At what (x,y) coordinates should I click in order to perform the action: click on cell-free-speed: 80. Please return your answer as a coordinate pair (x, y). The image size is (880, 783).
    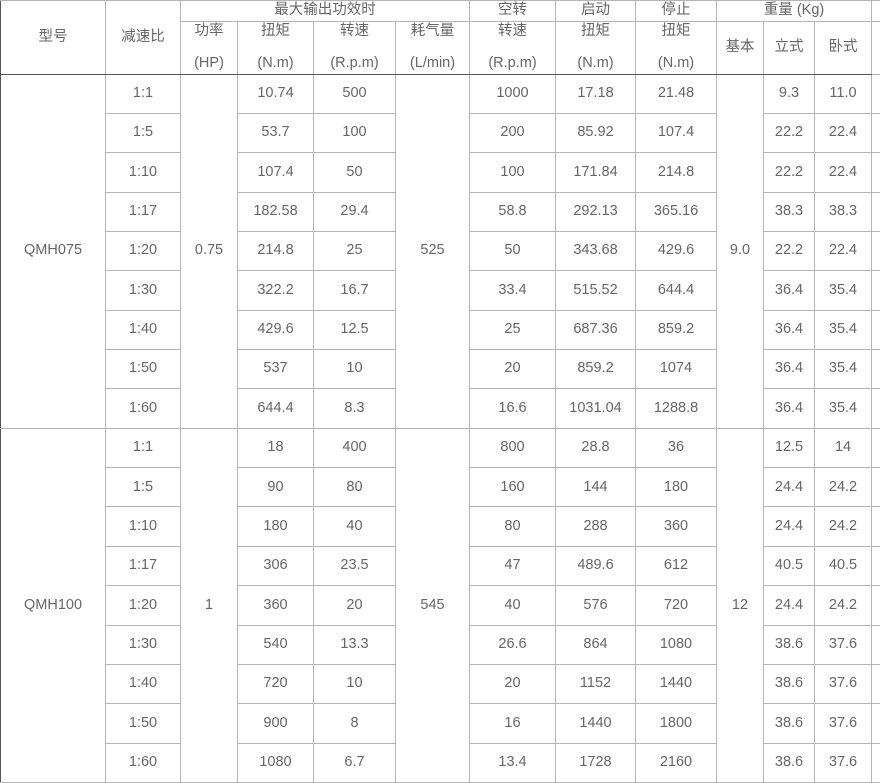
    Looking at the image, I should click on (512, 526).